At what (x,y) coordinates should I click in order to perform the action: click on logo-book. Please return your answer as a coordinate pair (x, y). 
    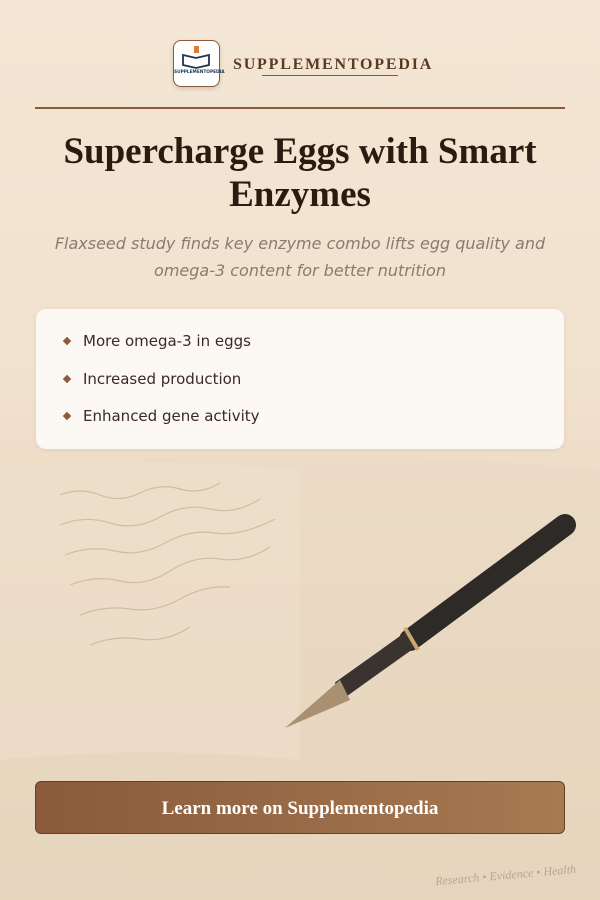
    Looking at the image, I should click on (196, 61).